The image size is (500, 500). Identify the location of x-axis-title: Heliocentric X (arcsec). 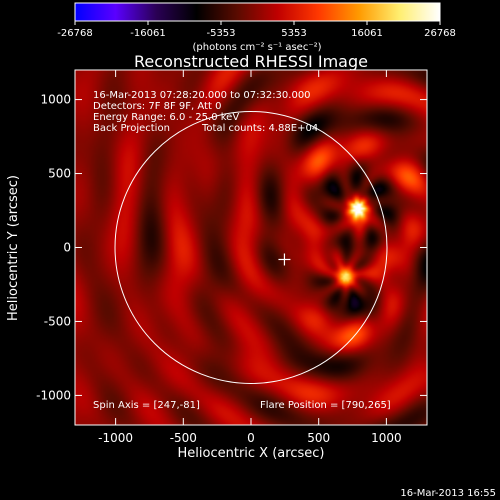
(251, 453).